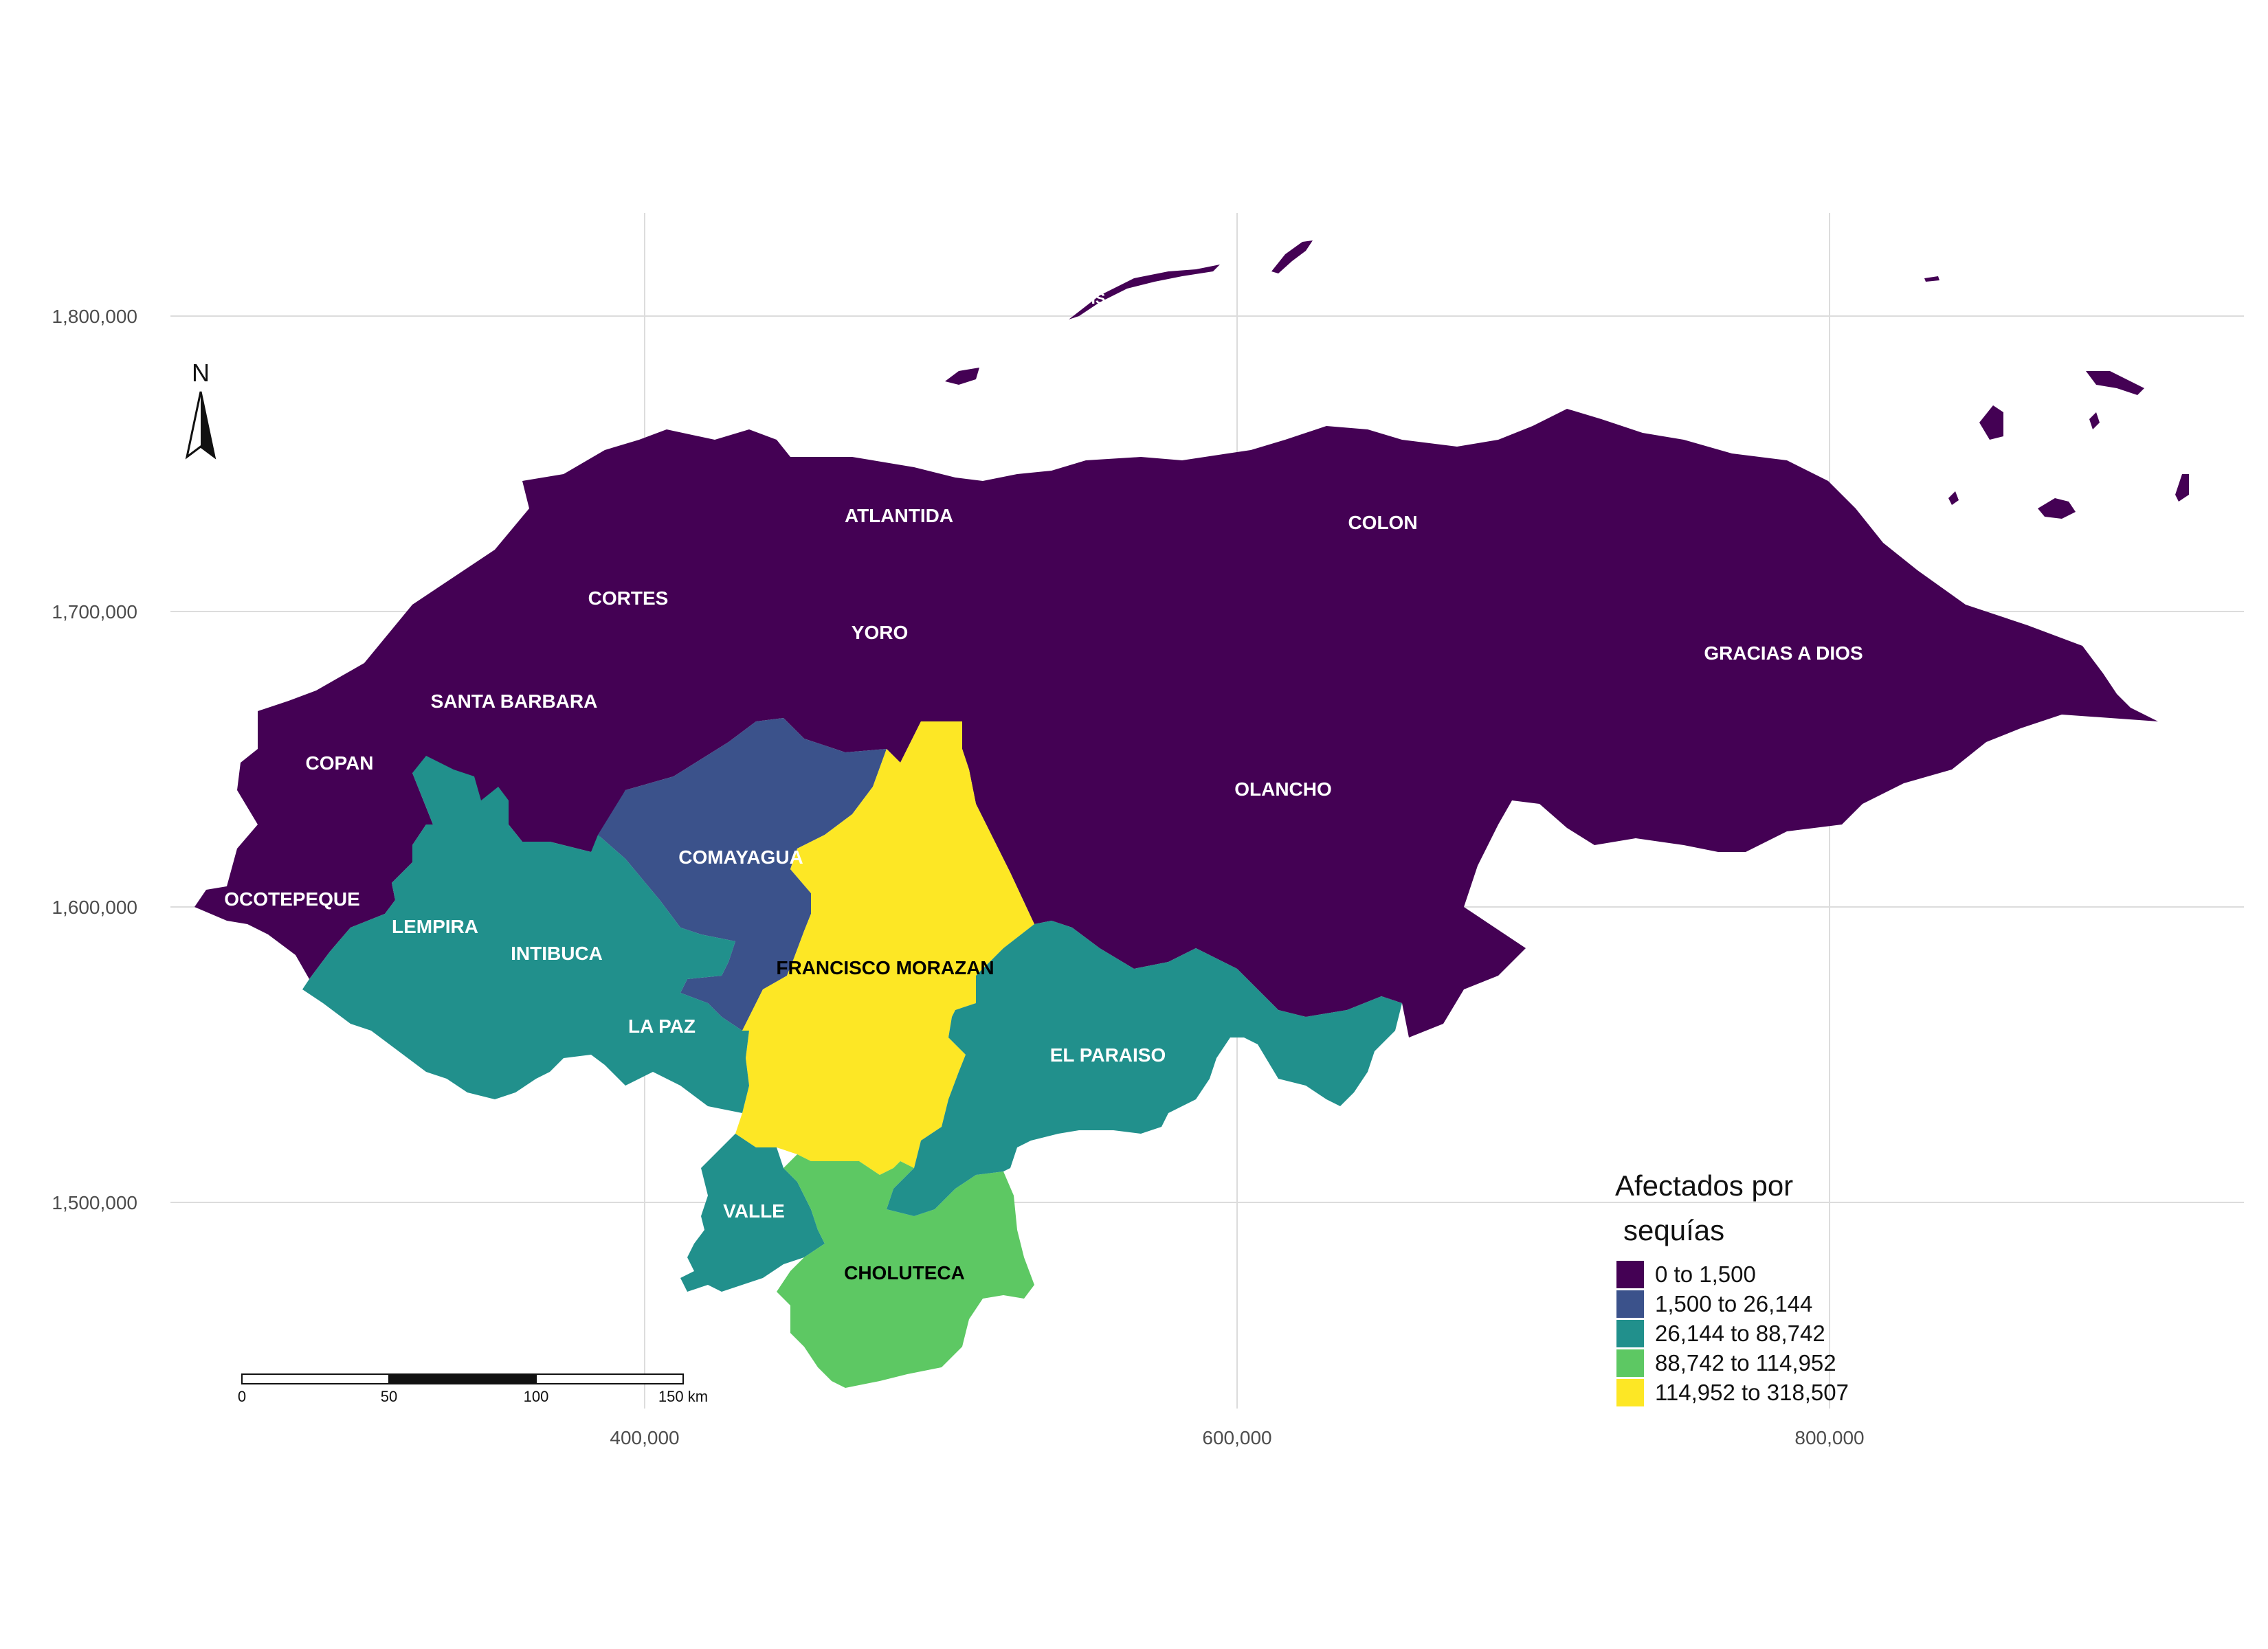 This screenshot has height=1649, width=2268. I want to click on island-swan, so click(1932, 279).